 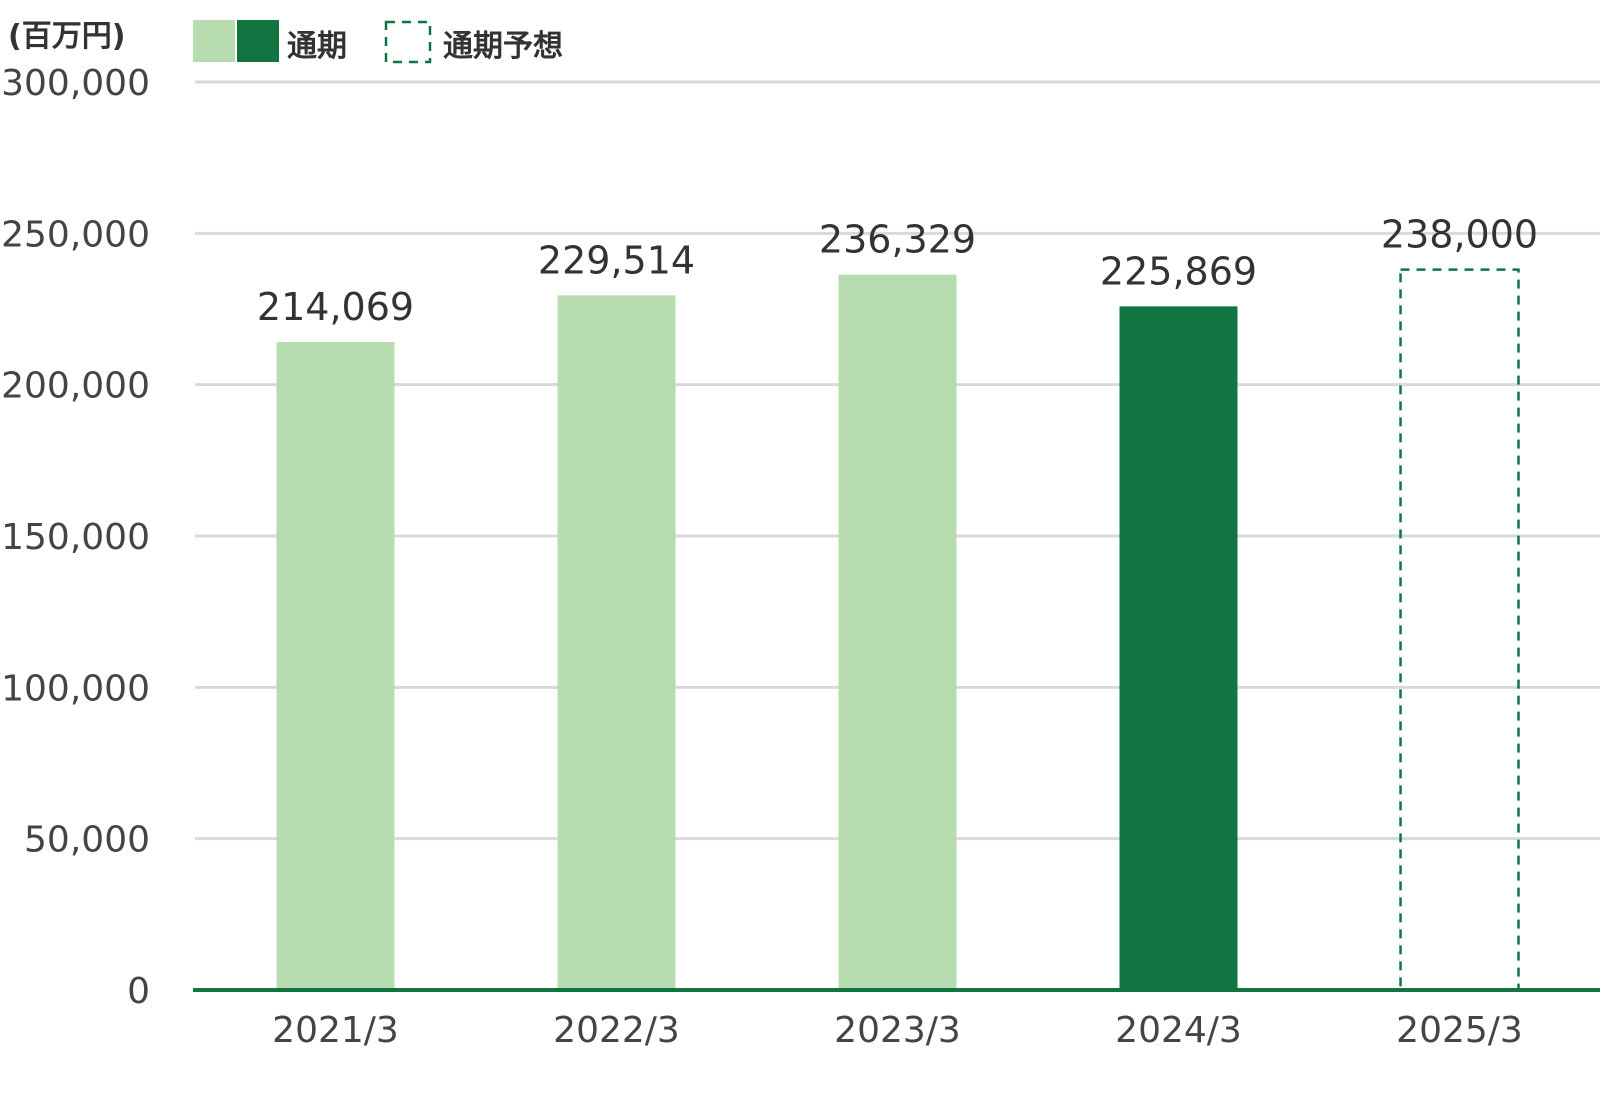 I want to click on x-tick-label: 2023/3, so click(x=897, y=1030).